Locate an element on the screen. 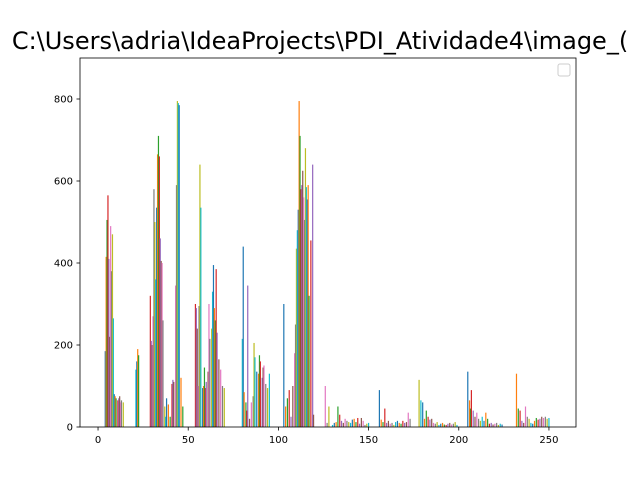 This screenshot has width=640, height=485. y-tick-label: 0 is located at coordinates (70, 428).